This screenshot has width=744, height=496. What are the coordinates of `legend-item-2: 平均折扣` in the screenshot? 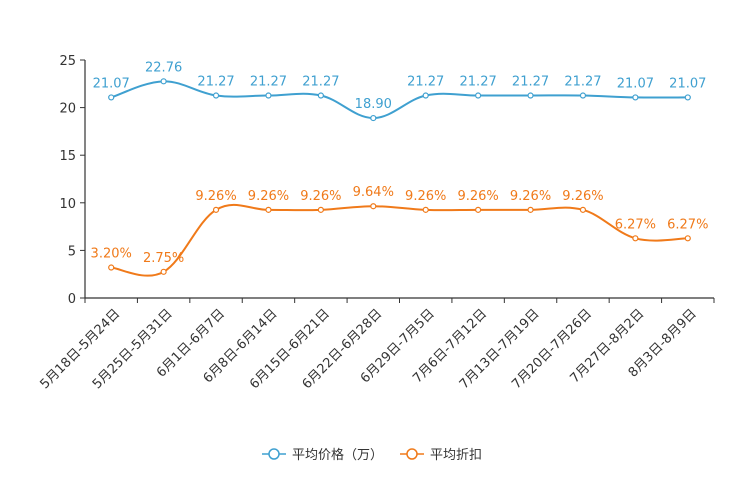 It's located at (441, 455).